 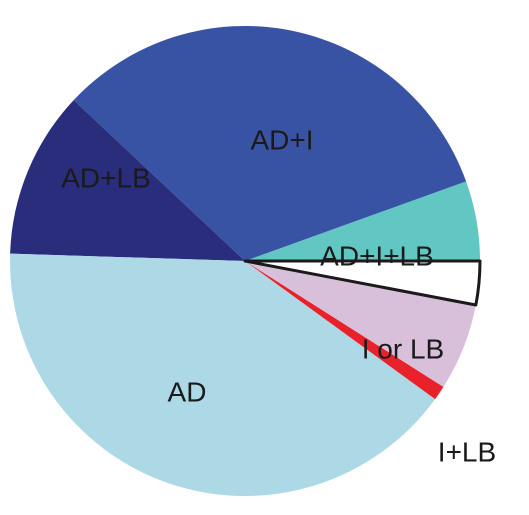 I want to click on slice-label-ad: AD, so click(x=187, y=391).